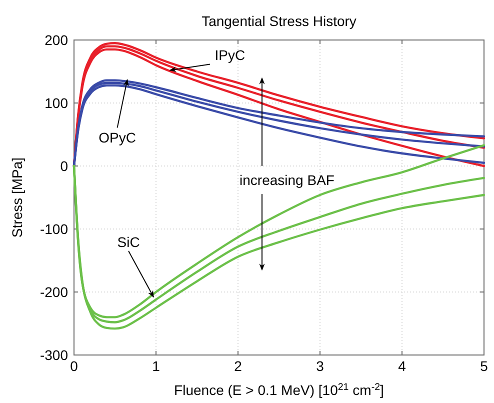 The width and height of the screenshot is (494, 403). What do you see at coordinates (230, 55) in the screenshot?
I see `annotation: IPyC` at bounding box center [230, 55].